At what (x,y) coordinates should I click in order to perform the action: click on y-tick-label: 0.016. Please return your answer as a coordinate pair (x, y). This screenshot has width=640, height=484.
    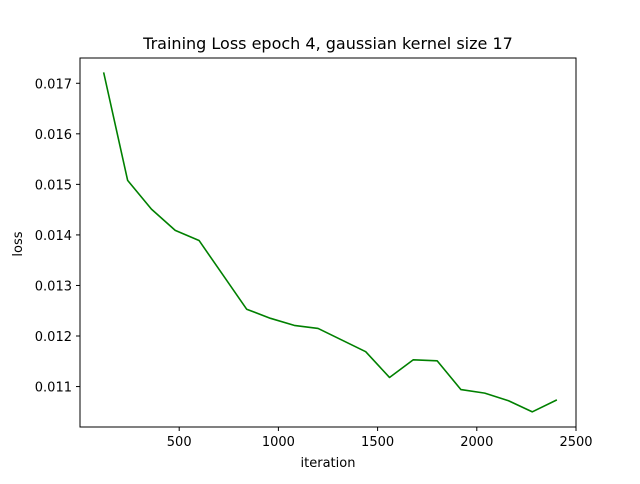
    Looking at the image, I should click on (53, 135).